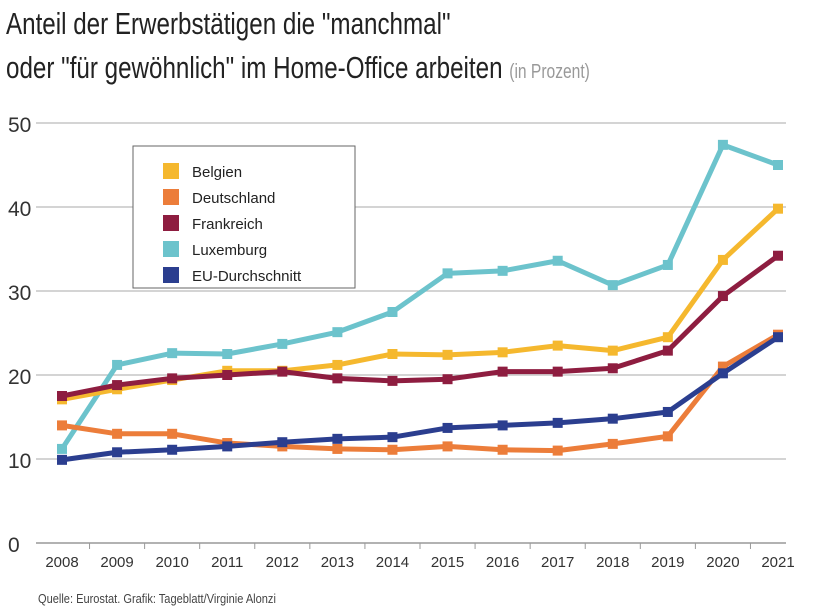 The width and height of the screenshot is (820, 610). What do you see at coordinates (19, 125) in the screenshot?
I see `y-tick-label: 50` at bounding box center [19, 125].